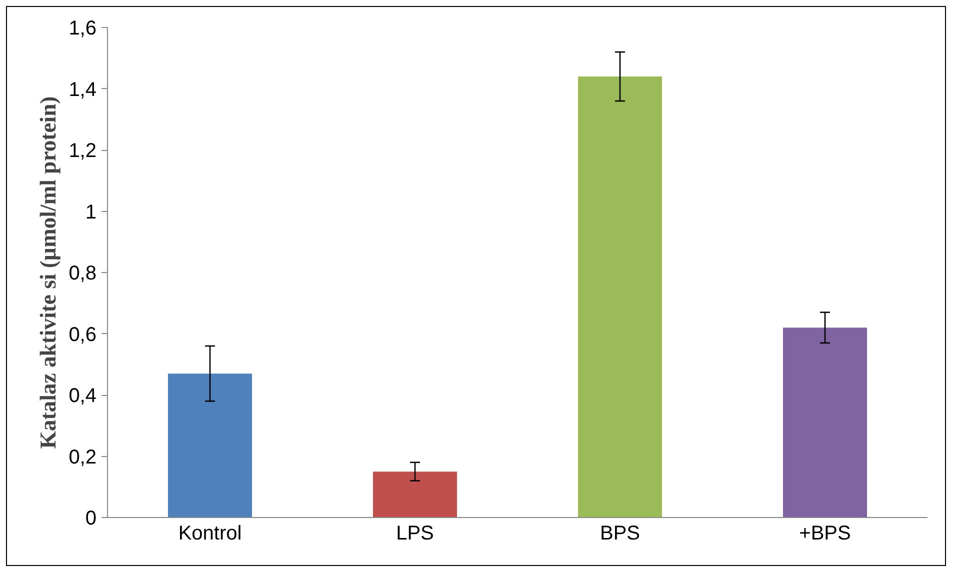  What do you see at coordinates (210, 533) in the screenshot?
I see `x-tick-label: Kontrol` at bounding box center [210, 533].